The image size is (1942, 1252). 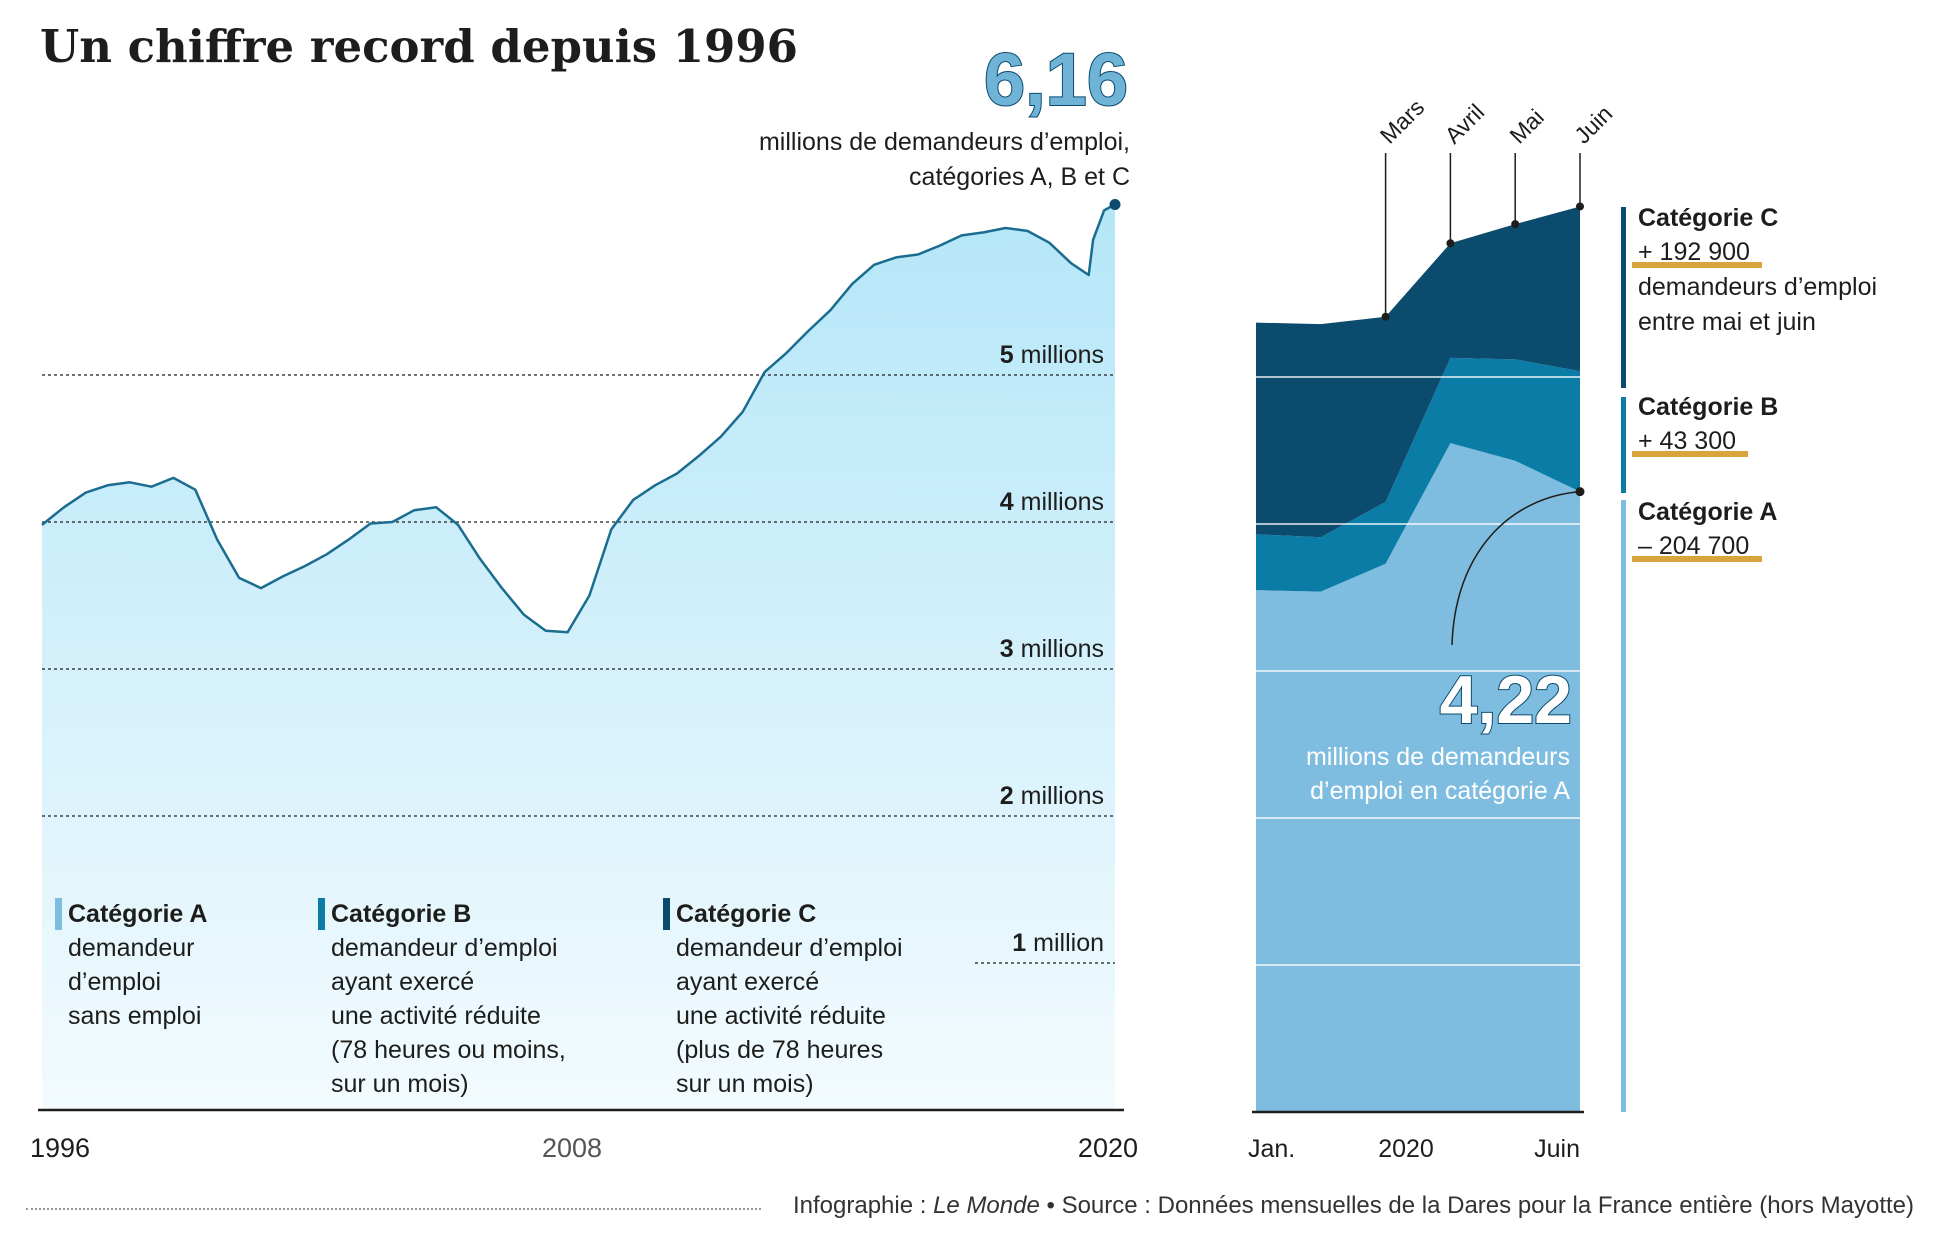 What do you see at coordinates (1708, 218) in the screenshot?
I see `side-title: Catégorie C` at bounding box center [1708, 218].